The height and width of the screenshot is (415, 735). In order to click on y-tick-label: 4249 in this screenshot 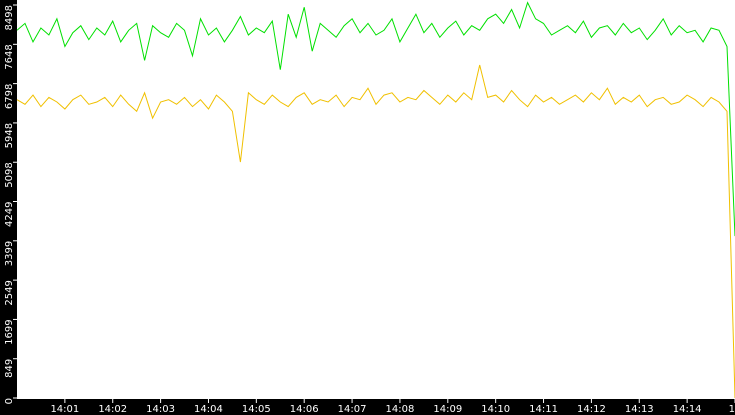, I will do `click(9, 214)`.